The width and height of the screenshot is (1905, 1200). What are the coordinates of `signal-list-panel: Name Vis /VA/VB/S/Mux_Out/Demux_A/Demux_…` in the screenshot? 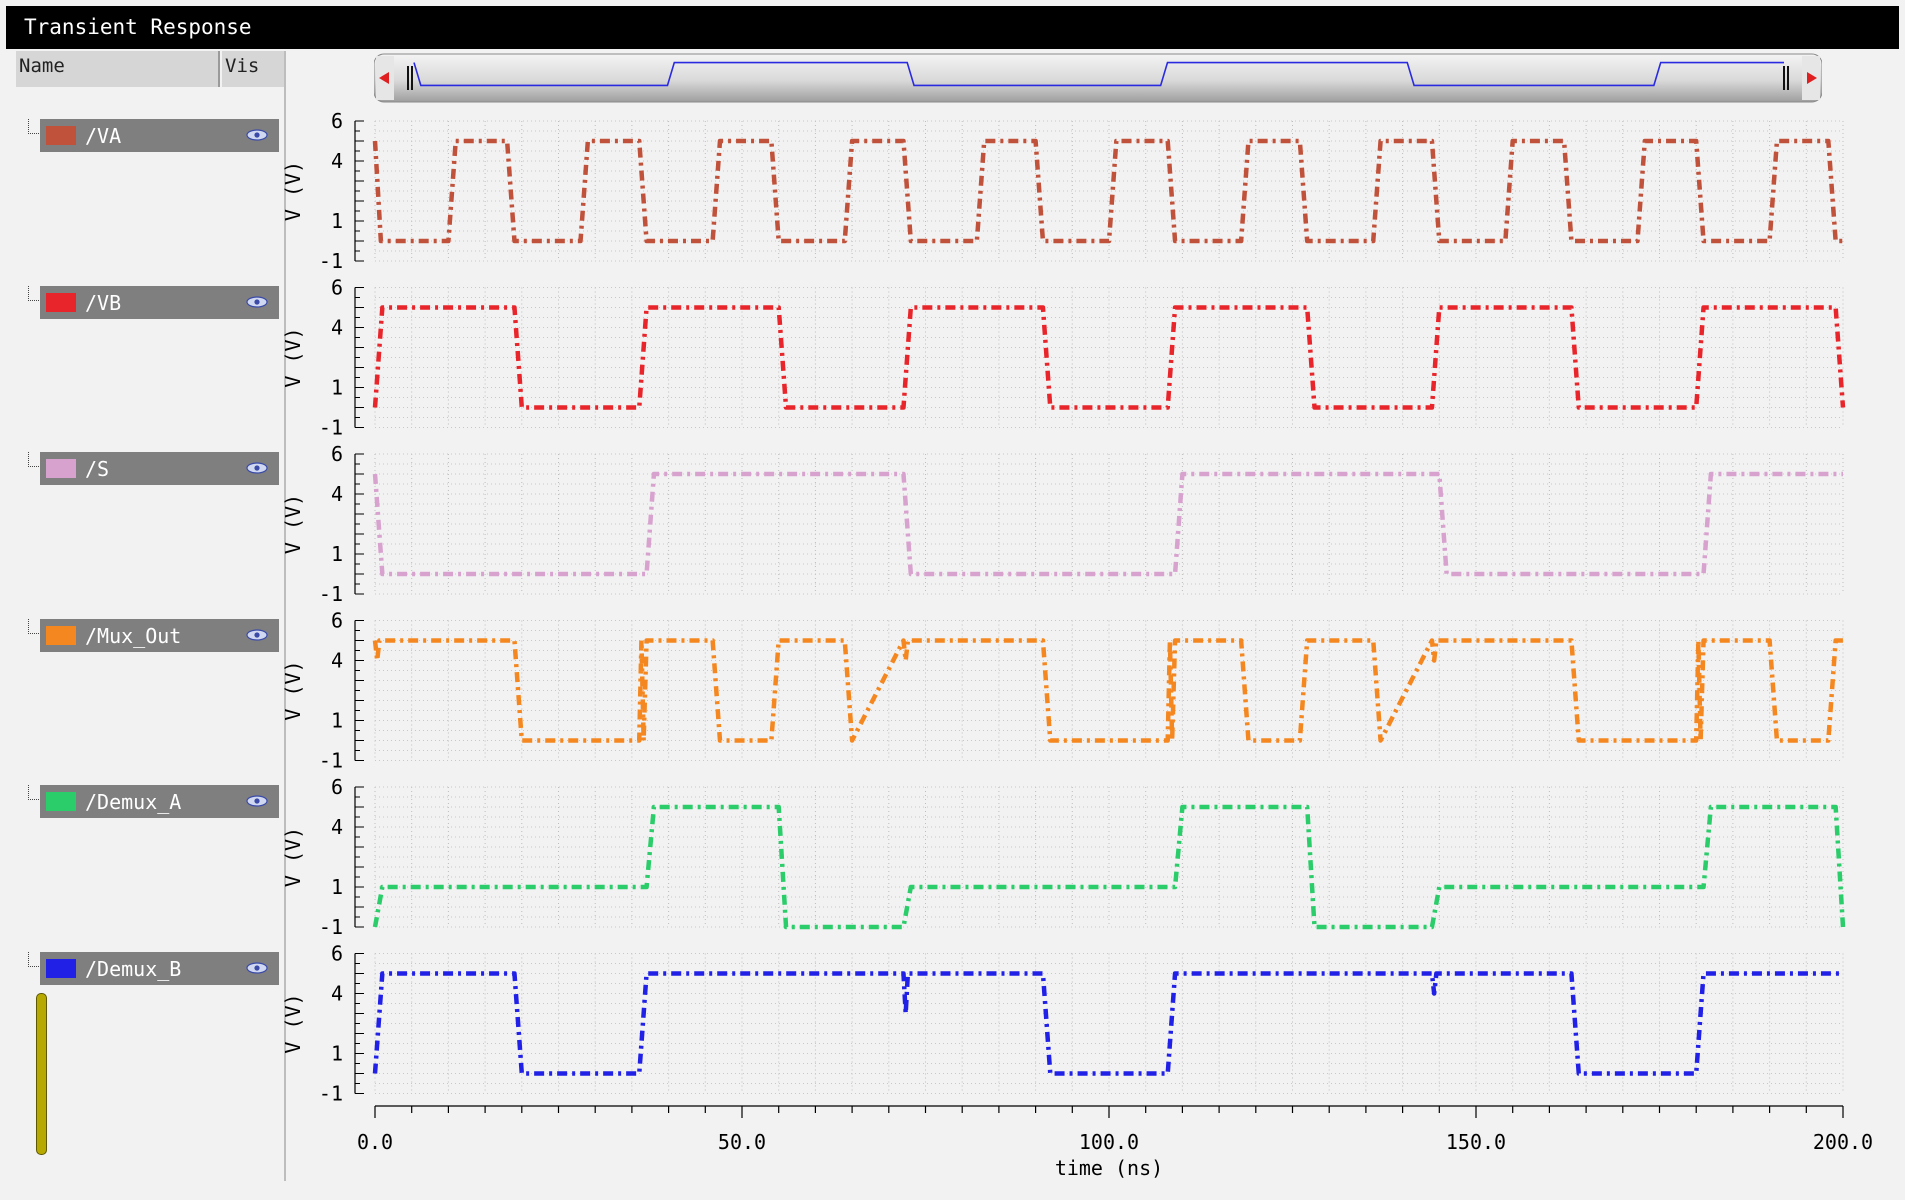 It's located at (151, 616).